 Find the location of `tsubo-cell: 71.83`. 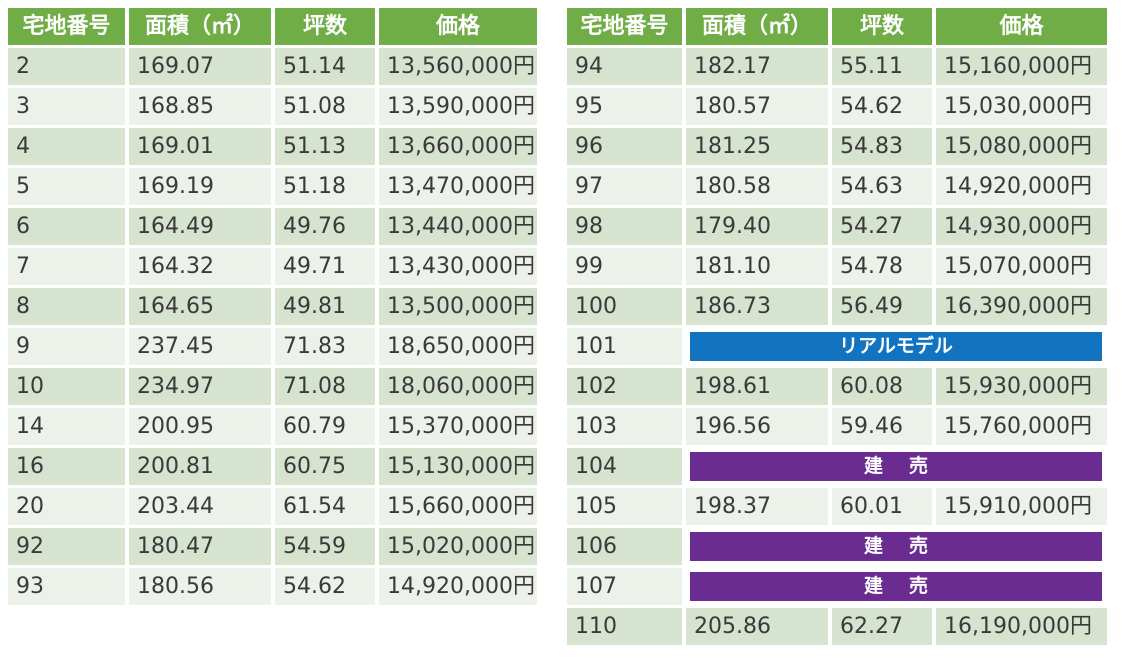

tsubo-cell: 71.83 is located at coordinates (325, 346).